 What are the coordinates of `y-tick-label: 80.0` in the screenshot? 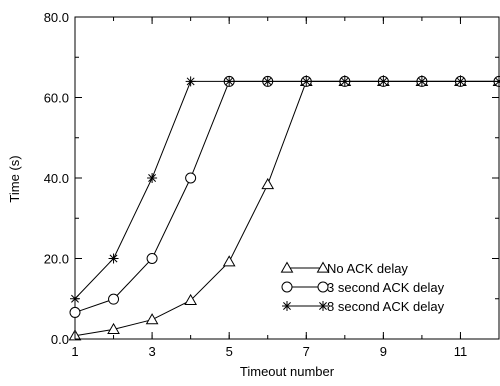 It's located at (56, 17).